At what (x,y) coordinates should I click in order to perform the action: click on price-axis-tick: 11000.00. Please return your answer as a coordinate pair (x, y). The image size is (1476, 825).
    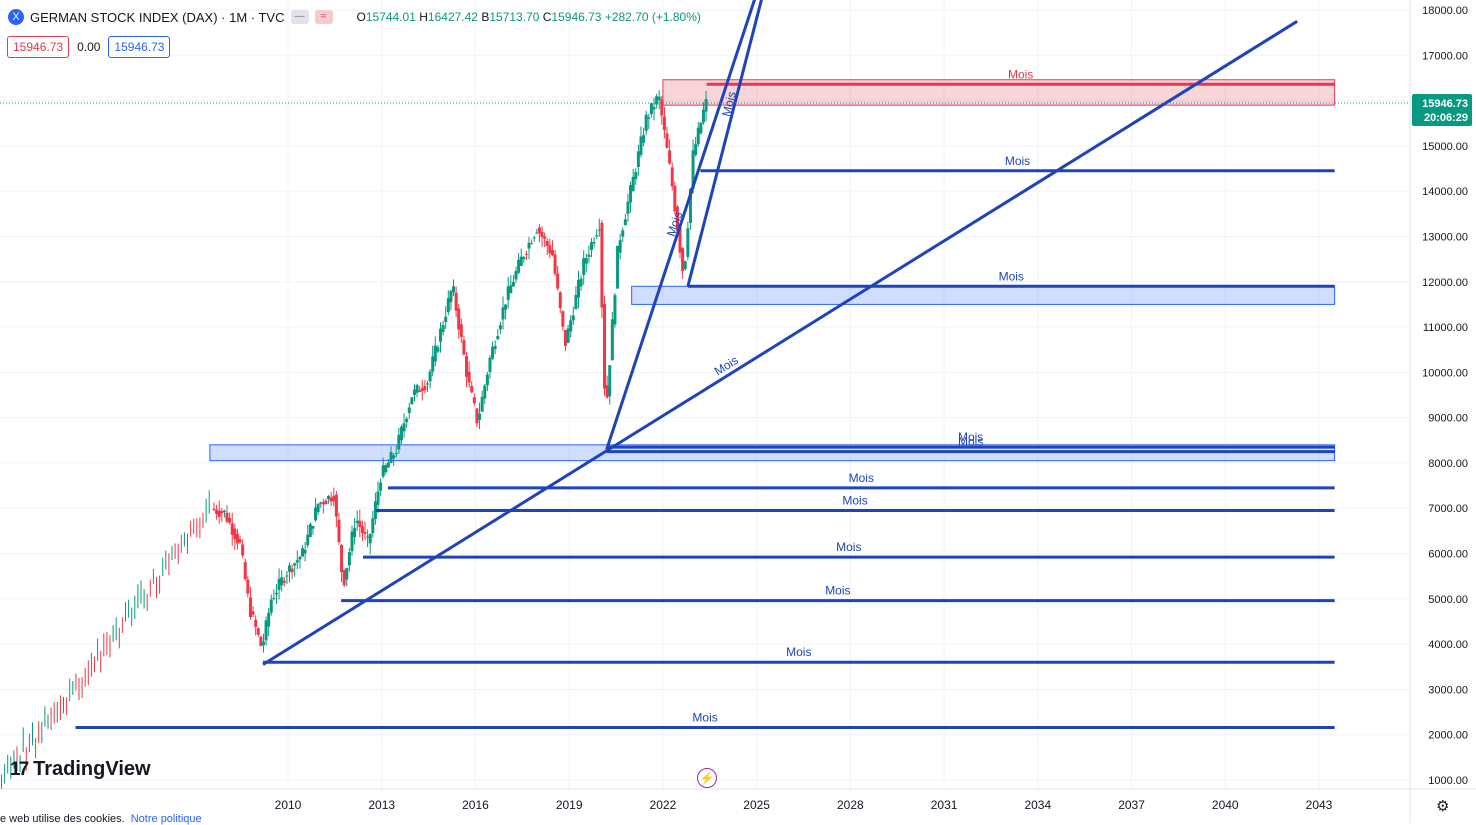
    Looking at the image, I should click on (1445, 328).